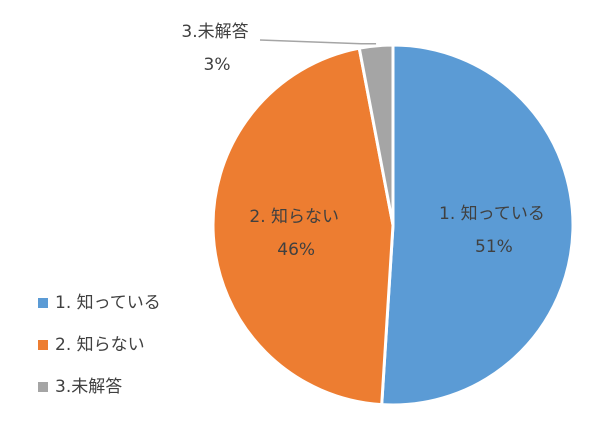 This screenshot has width=600, height=430. What do you see at coordinates (296, 250) in the screenshot?
I see `slice-value-label: 46%` at bounding box center [296, 250].